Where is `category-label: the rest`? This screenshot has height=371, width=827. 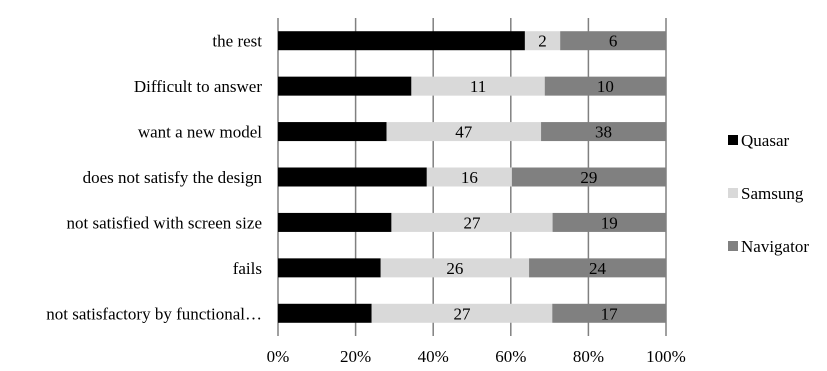
category-label: the rest is located at coordinates (237, 41).